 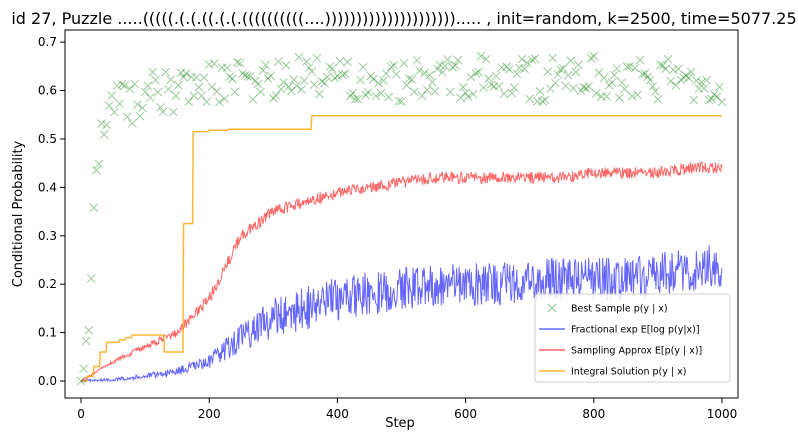 What do you see at coordinates (619, 309) in the screenshot?
I see `legend-label: Best Sample p(y | x)` at bounding box center [619, 309].